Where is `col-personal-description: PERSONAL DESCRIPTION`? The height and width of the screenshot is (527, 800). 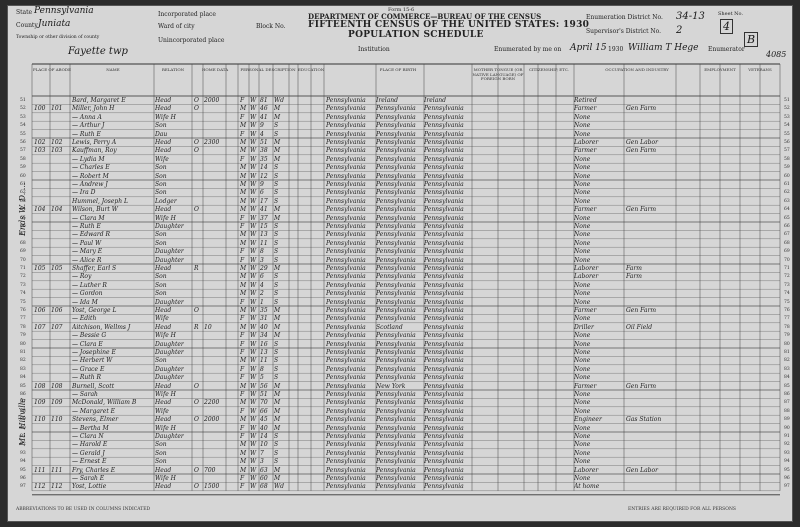
col-personal-description: PERSONAL DESCRIPTION is located at coordinates (268, 70).